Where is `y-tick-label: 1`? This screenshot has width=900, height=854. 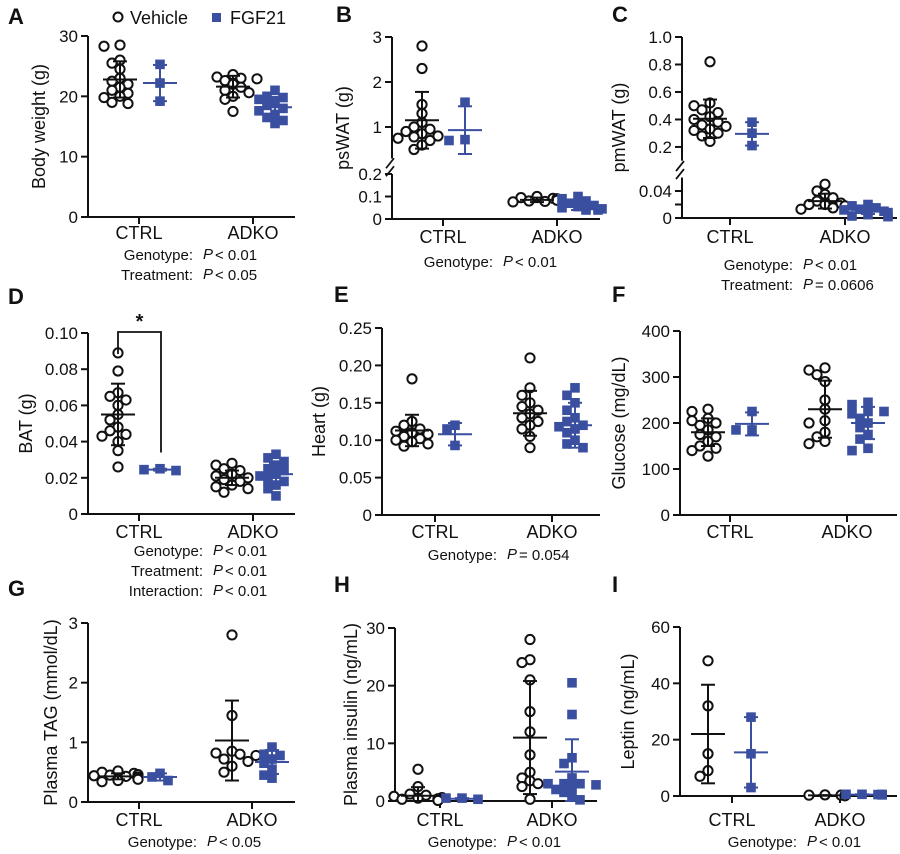 y-tick-label: 1 is located at coordinates (377, 127).